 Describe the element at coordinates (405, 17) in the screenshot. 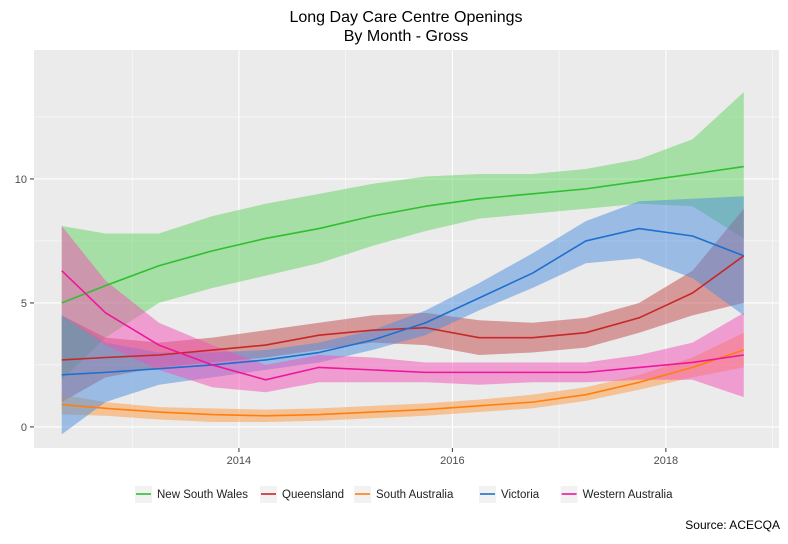

I see `chart-title: Long Day Care Centre Openings` at that location.